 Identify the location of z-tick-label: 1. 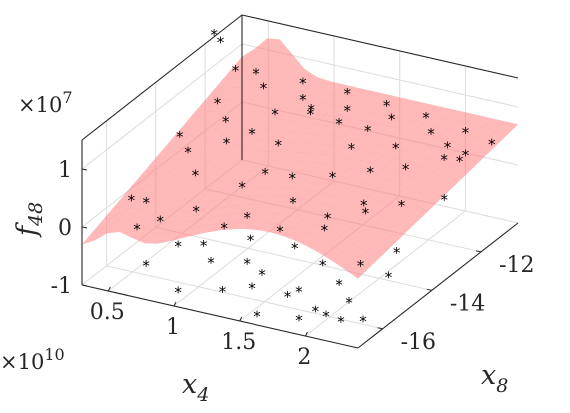
(65, 170).